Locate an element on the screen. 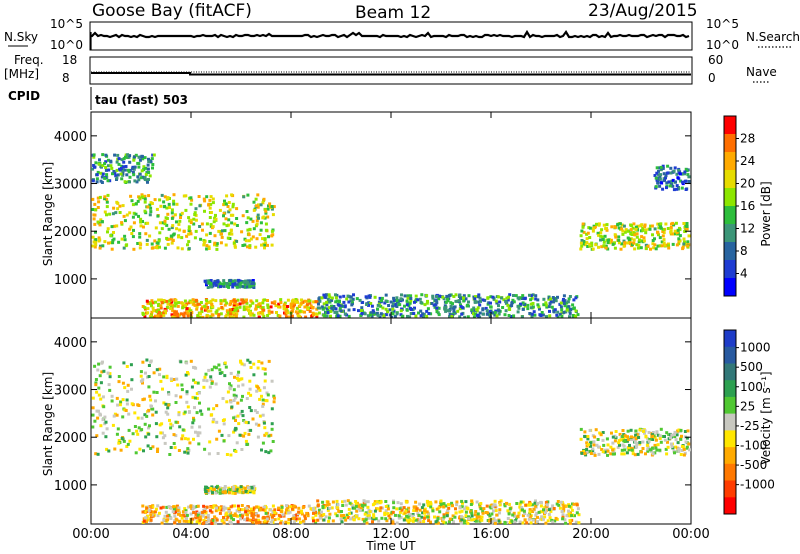 The height and width of the screenshot is (554, 800). colorbar-segment is located at coordinates (730, 269).